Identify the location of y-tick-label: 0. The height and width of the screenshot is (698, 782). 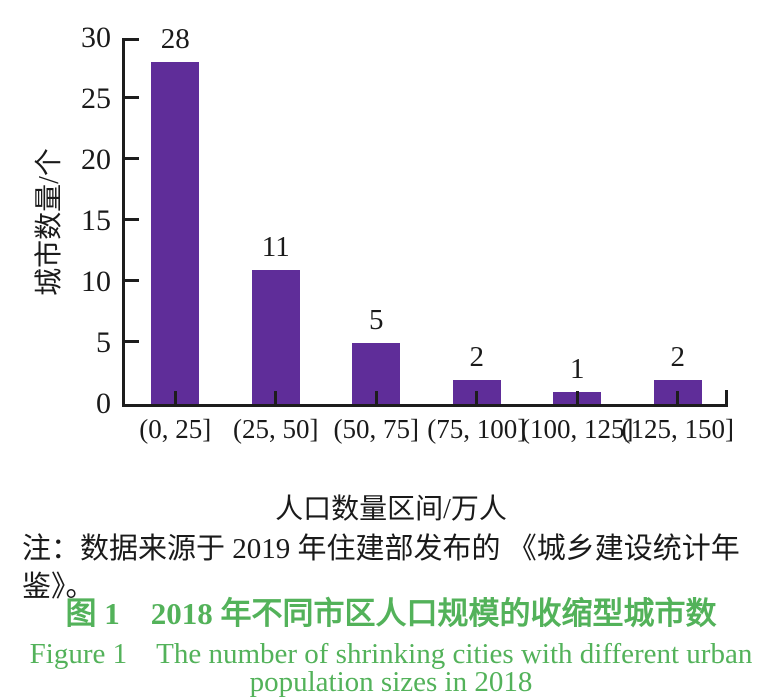
(103, 403).